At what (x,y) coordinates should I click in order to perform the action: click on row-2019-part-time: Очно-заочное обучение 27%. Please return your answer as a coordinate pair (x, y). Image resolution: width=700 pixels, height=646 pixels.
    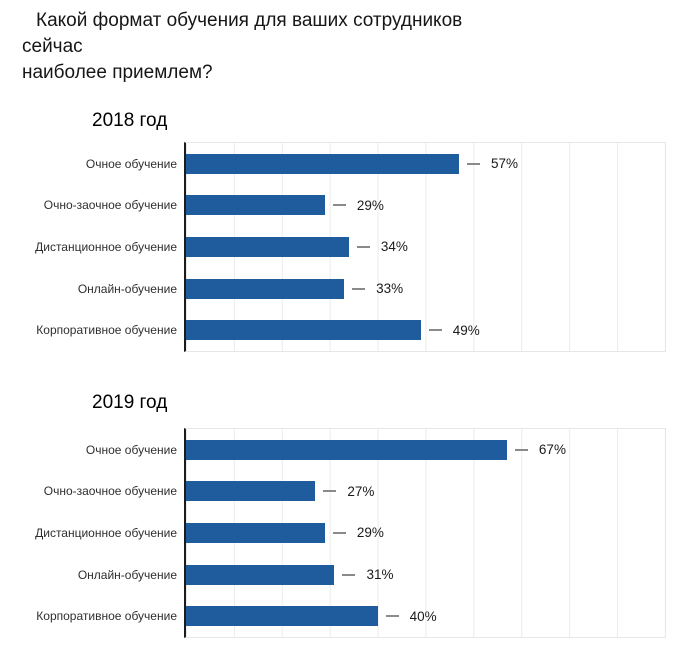
    Looking at the image, I should click on (354, 492).